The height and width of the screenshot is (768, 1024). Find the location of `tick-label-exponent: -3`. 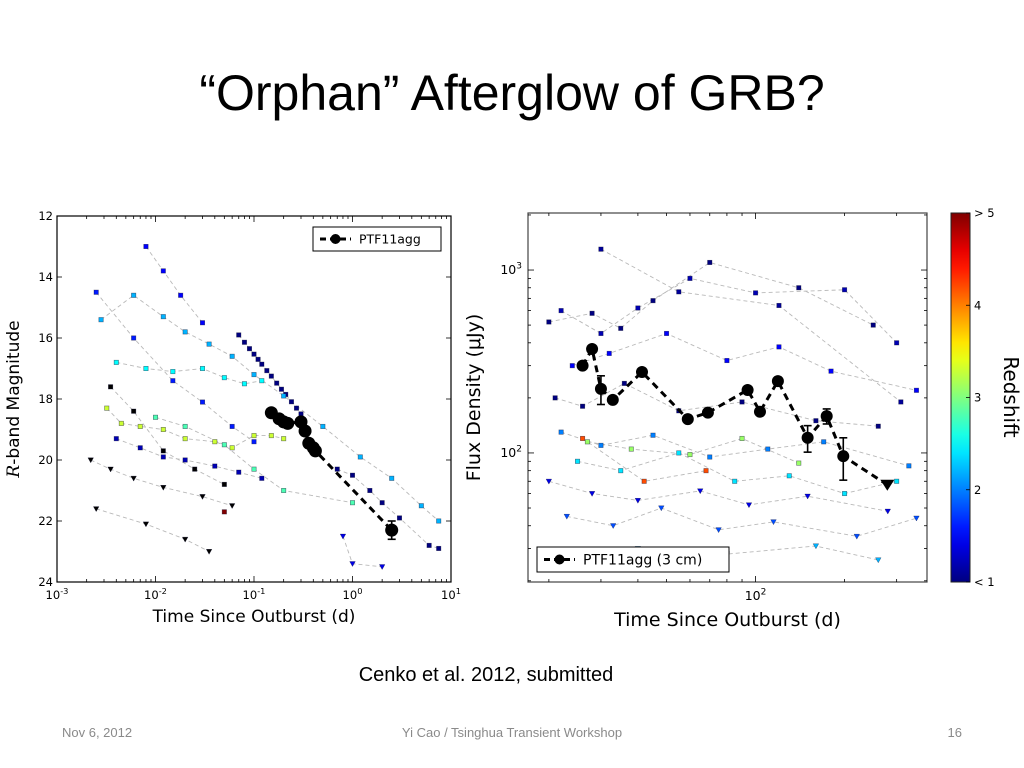

tick-label-exponent: -3 is located at coordinates (64, 591).